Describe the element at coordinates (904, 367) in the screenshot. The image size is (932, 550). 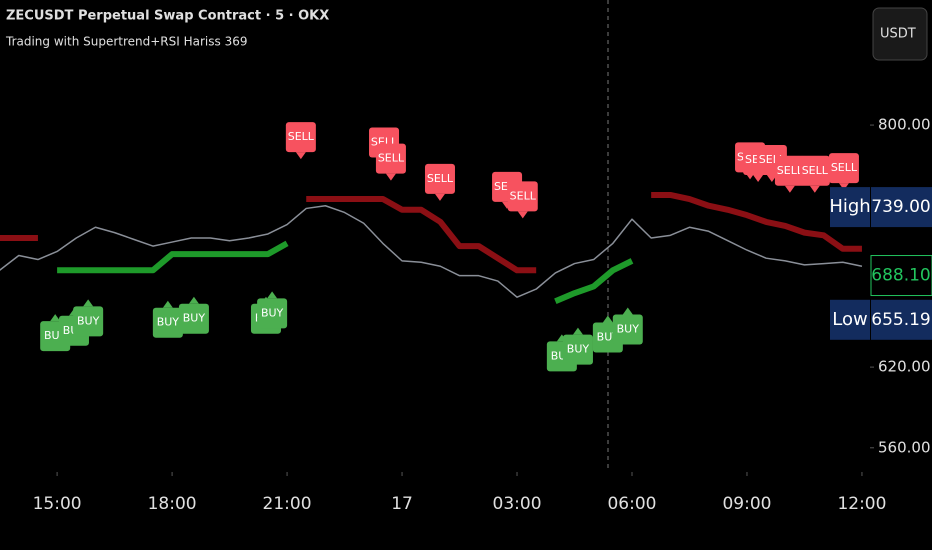
I see `y-tick-label: 620.00` at that location.